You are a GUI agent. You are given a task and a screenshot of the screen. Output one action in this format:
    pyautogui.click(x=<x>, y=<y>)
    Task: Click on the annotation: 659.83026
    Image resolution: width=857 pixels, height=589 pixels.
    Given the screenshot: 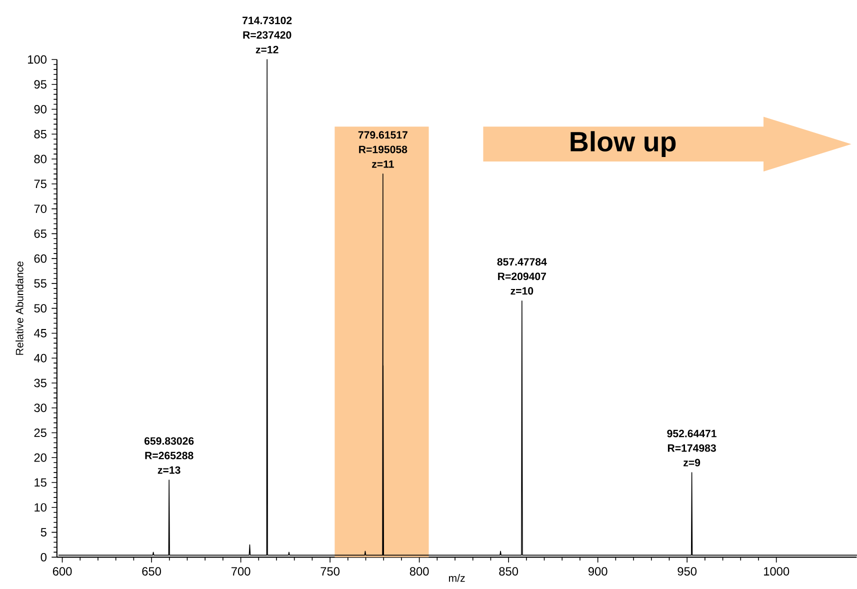 What is the action you would take?
    pyautogui.click(x=169, y=441)
    